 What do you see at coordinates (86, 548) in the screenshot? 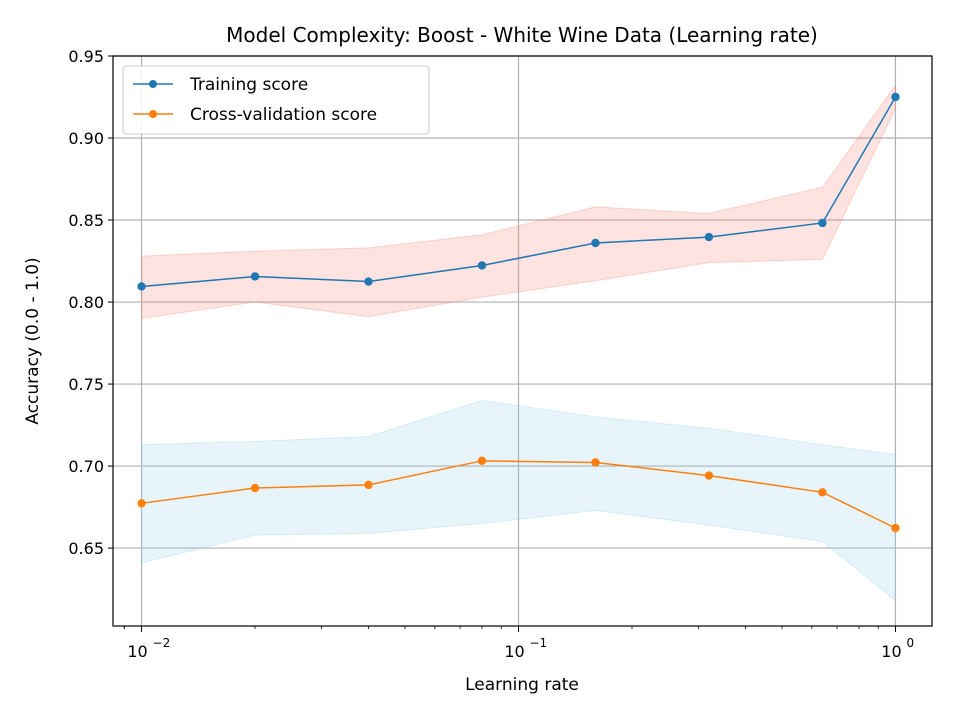
I see `y-tick-label: 0.65` at bounding box center [86, 548].